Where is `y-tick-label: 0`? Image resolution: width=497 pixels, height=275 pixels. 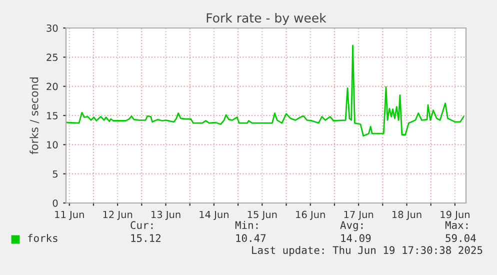
y-tick-label: 0 is located at coordinates (55, 203).